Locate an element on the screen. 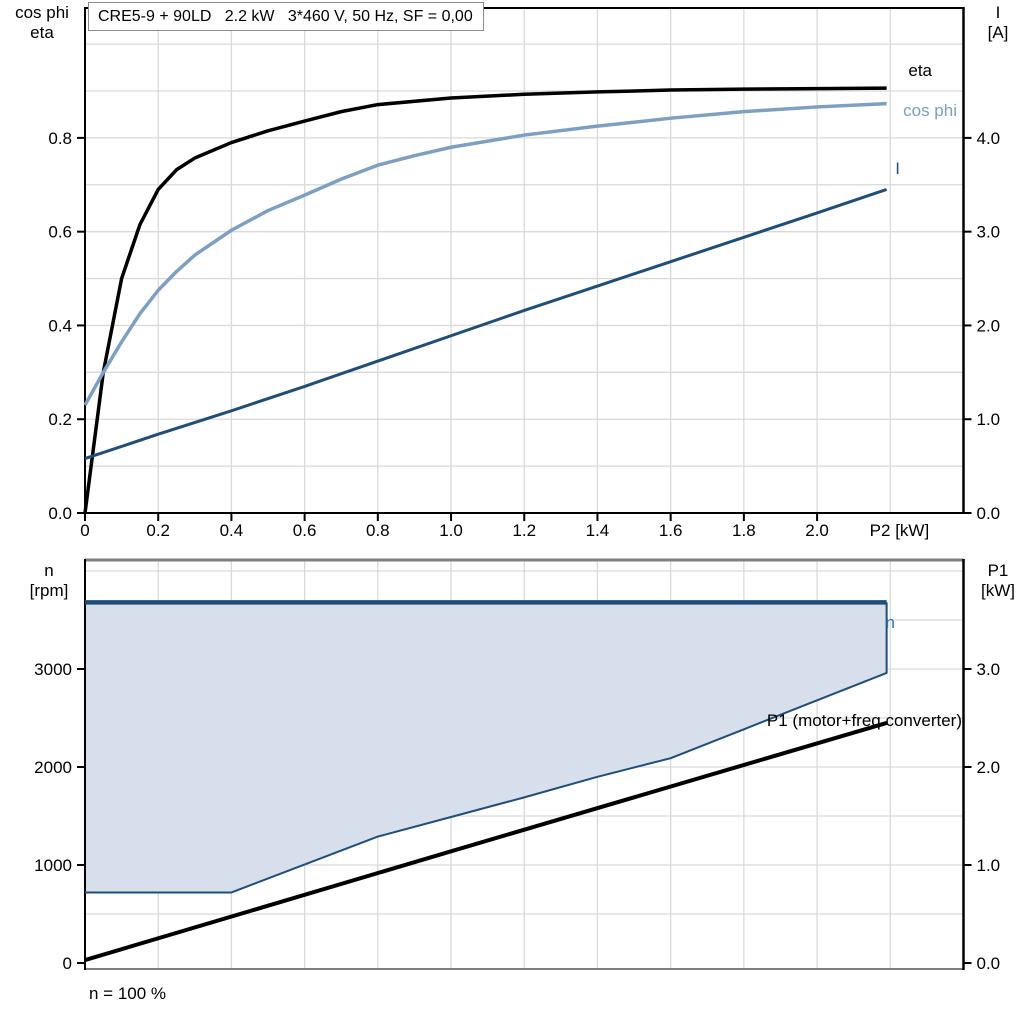  left-axis-tick-label: 0.8 is located at coordinates (60, 138).